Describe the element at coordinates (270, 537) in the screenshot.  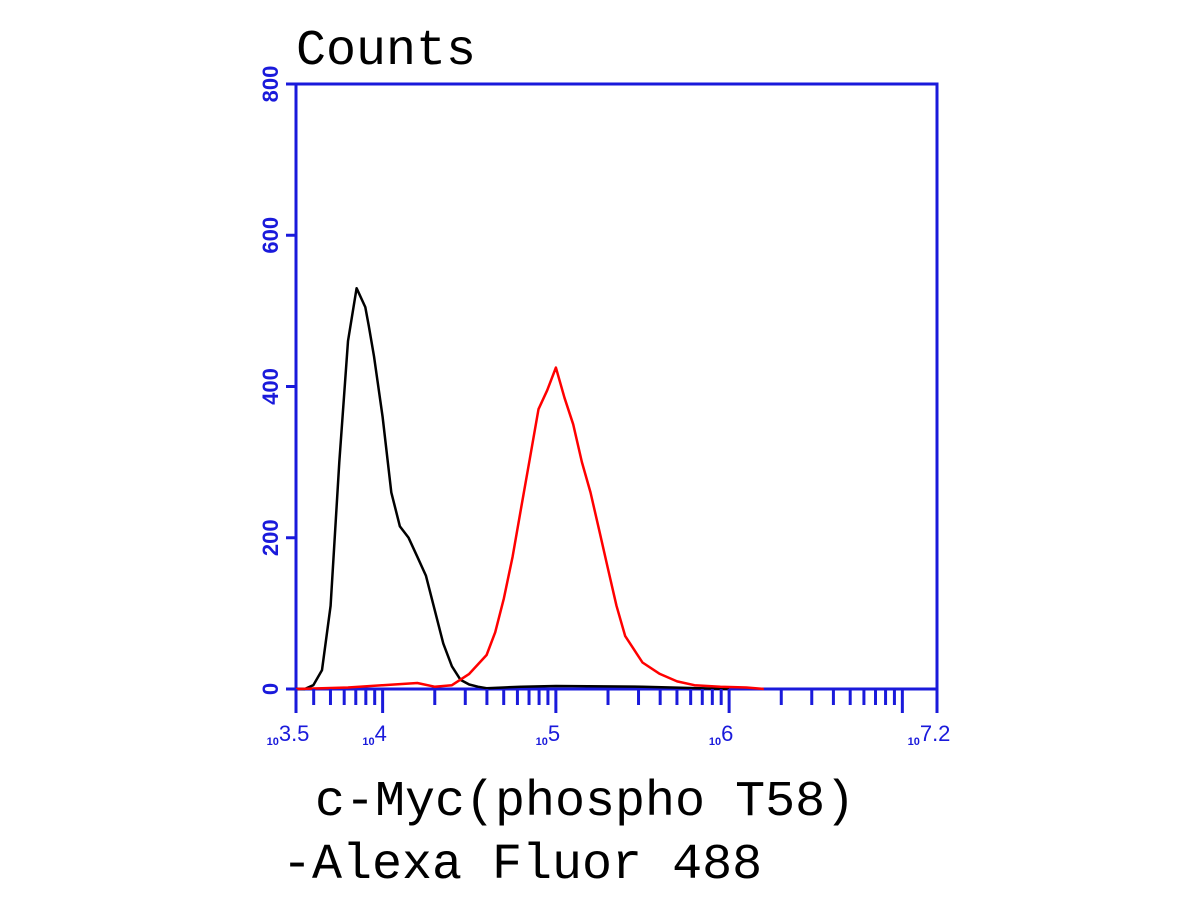
I see `y-tick-label: 200` at that location.